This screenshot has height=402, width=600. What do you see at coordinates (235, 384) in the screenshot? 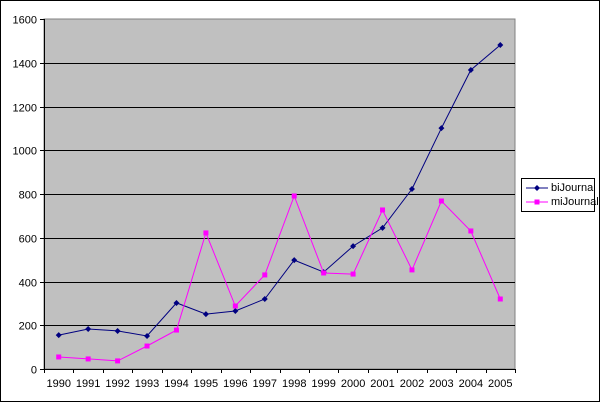
I see `x-tick-label: 1996` at bounding box center [235, 384].